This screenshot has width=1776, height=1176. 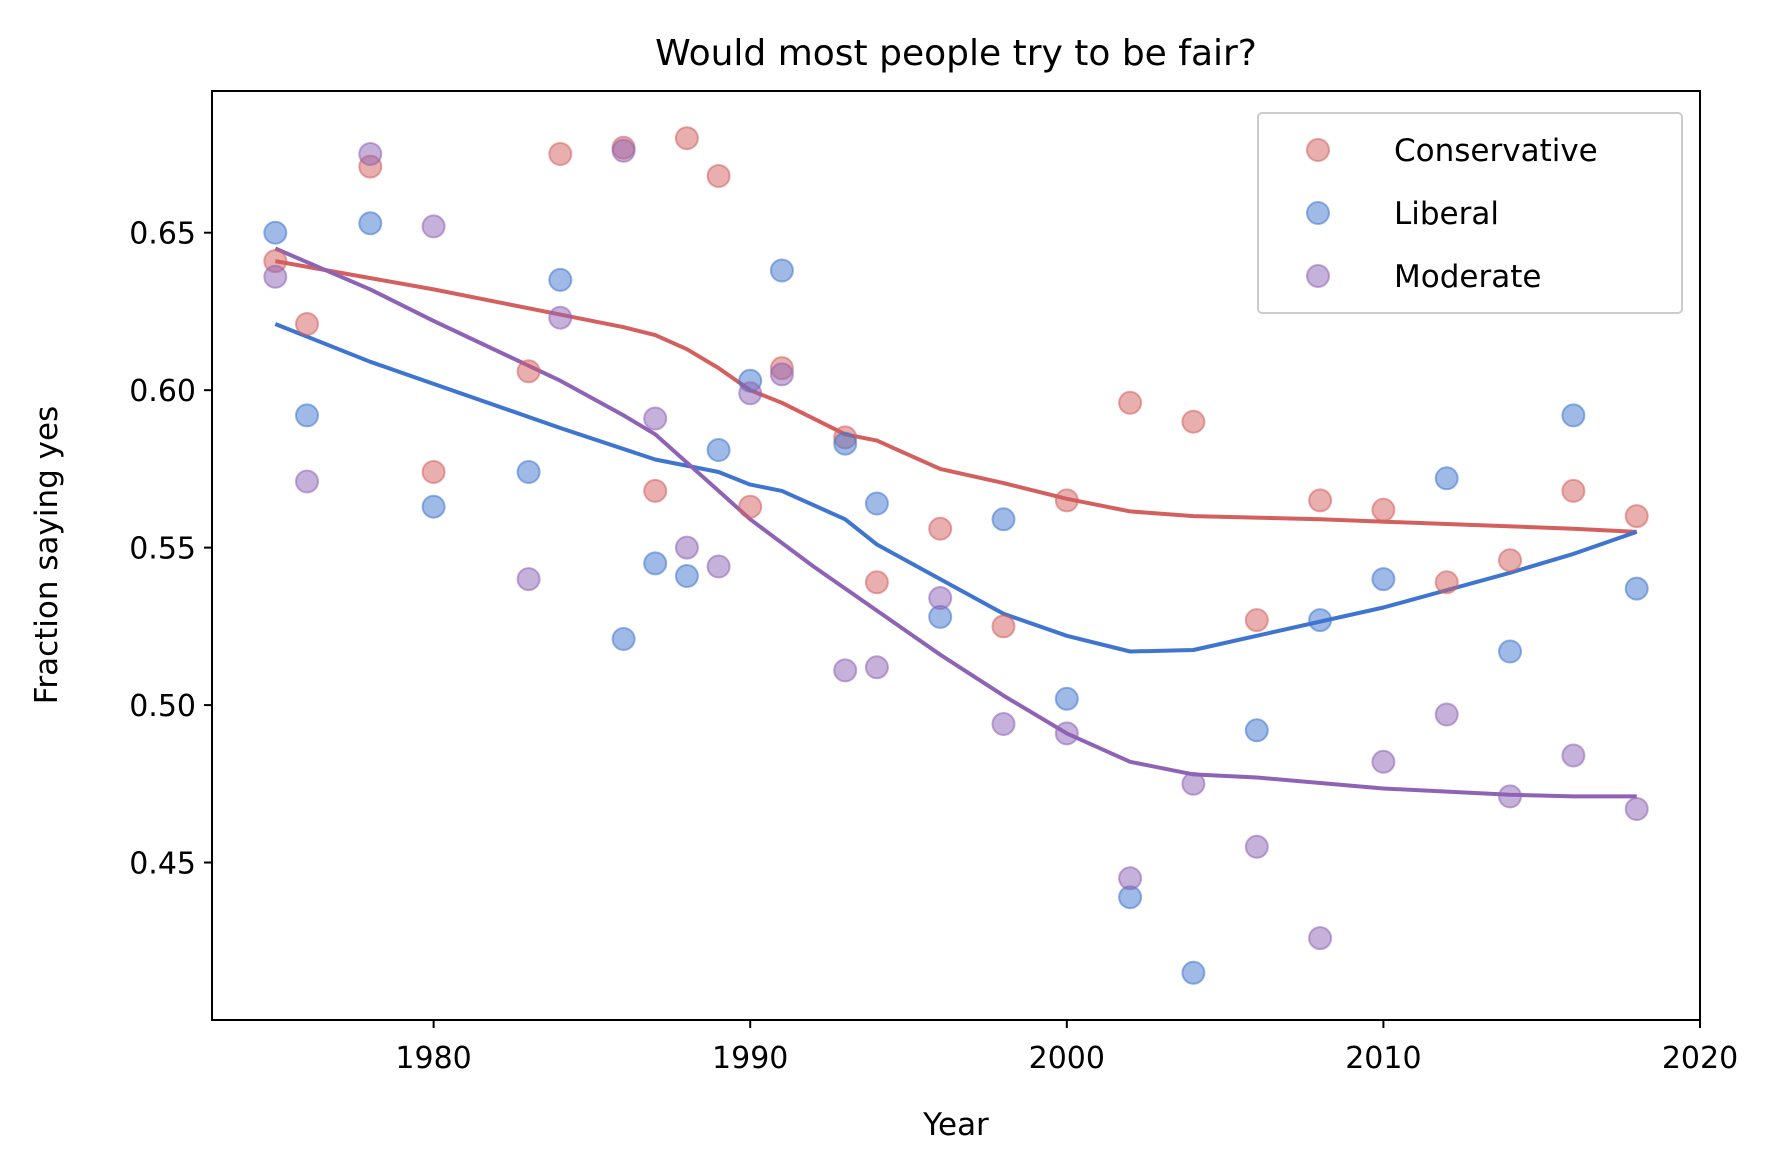 What do you see at coordinates (1496, 151) in the screenshot?
I see `legend-label-conservative: Conservative` at bounding box center [1496, 151].